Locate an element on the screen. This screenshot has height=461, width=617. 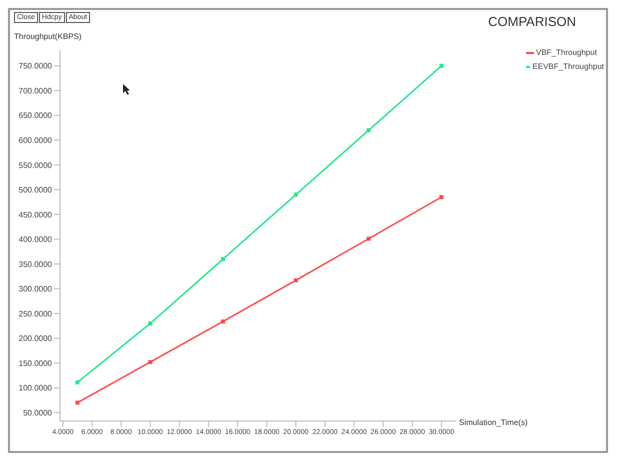
y-tick-label: 600.0000 is located at coordinates (35, 140).